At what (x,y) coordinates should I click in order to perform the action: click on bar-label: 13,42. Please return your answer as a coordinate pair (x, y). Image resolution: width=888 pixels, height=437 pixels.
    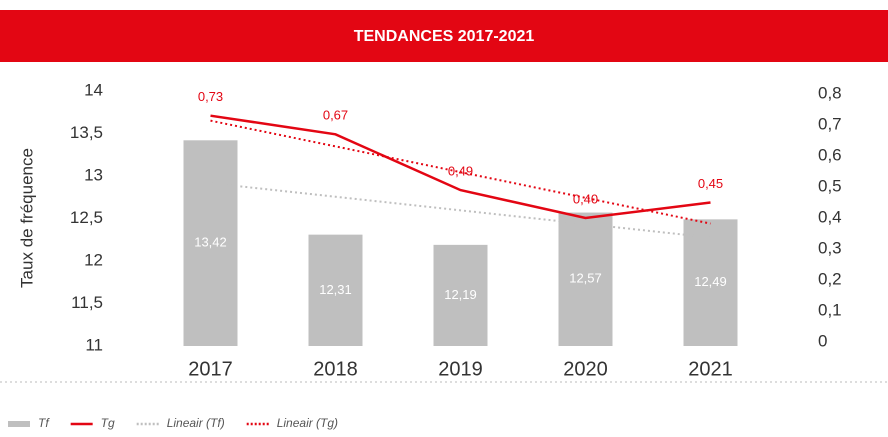
    Looking at the image, I should click on (210, 242).